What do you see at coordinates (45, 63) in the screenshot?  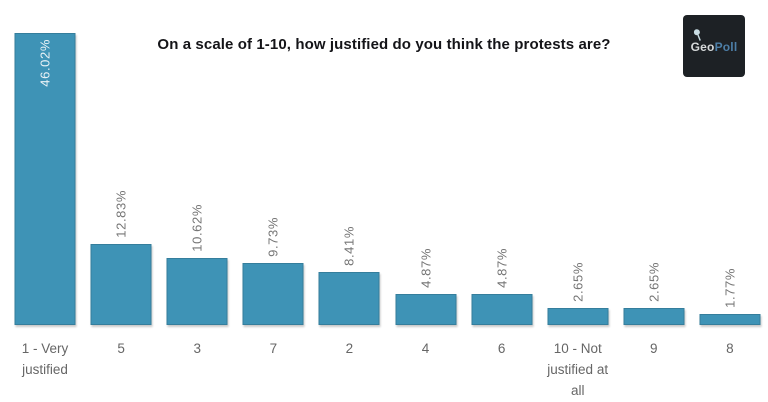 I see `bar-value-label: 46.02%` at bounding box center [45, 63].